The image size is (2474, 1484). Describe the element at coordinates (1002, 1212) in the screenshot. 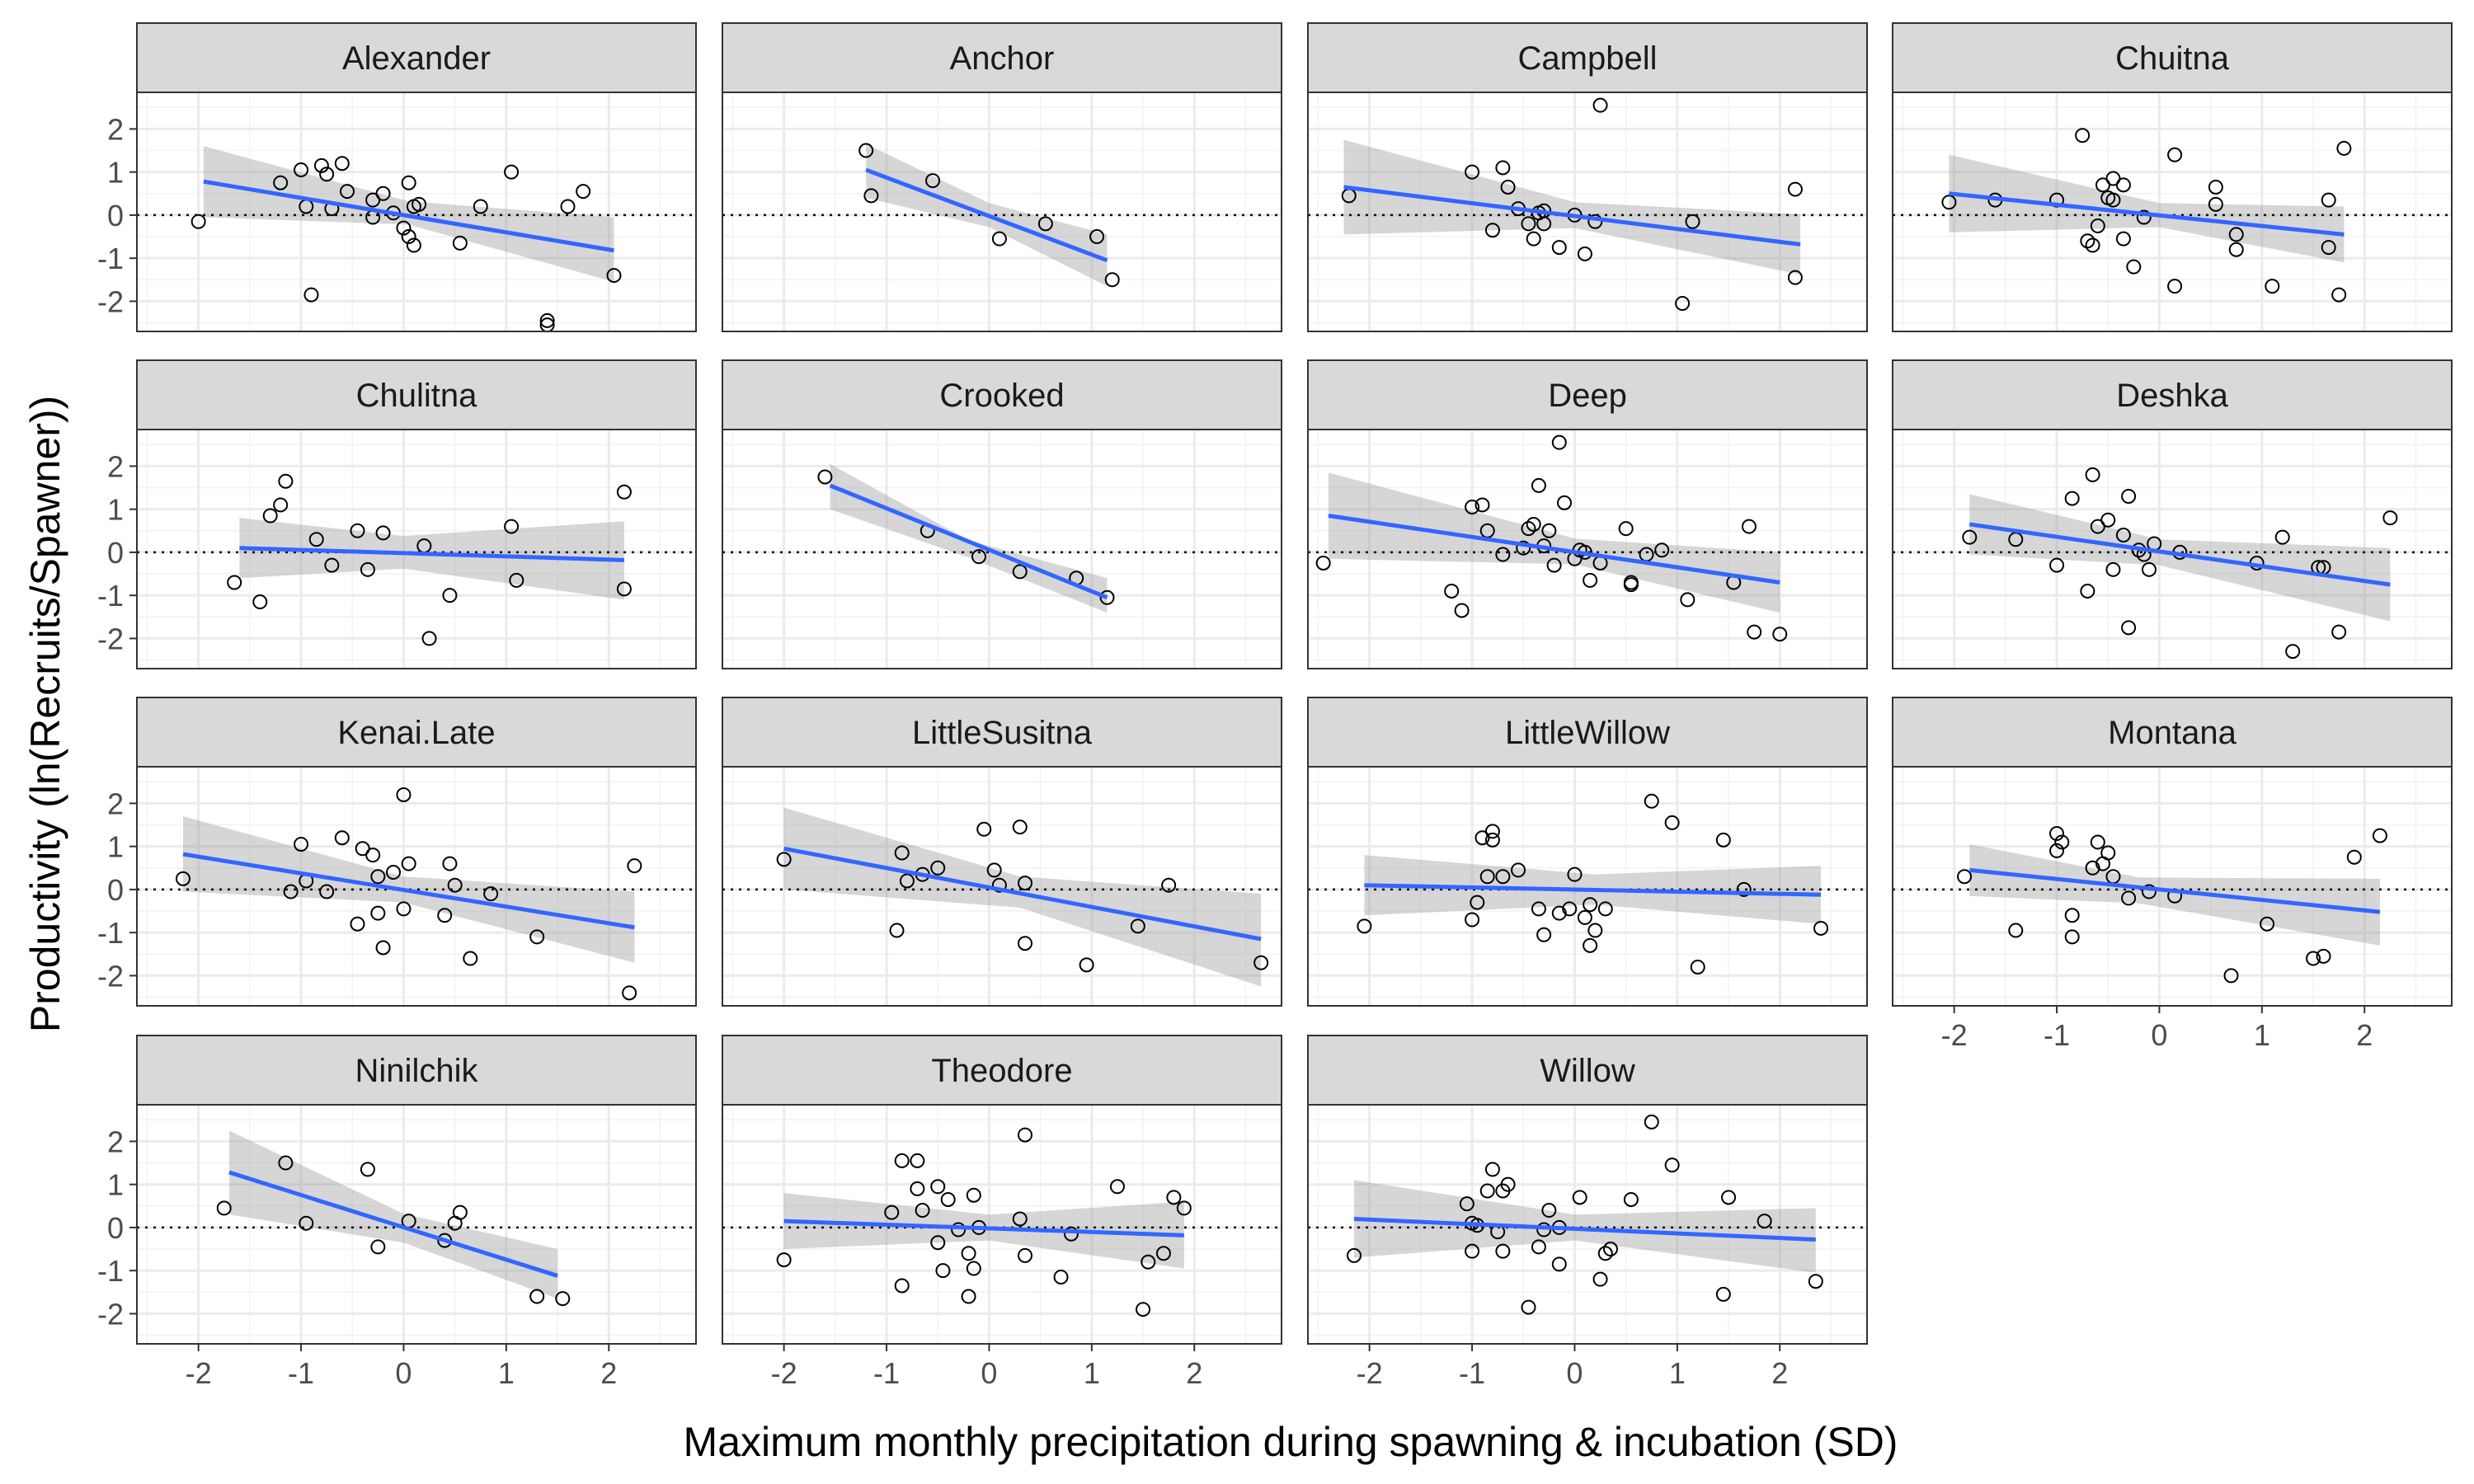

I see `facet-panel: Theodore -2 -1 0 1 2` at that location.